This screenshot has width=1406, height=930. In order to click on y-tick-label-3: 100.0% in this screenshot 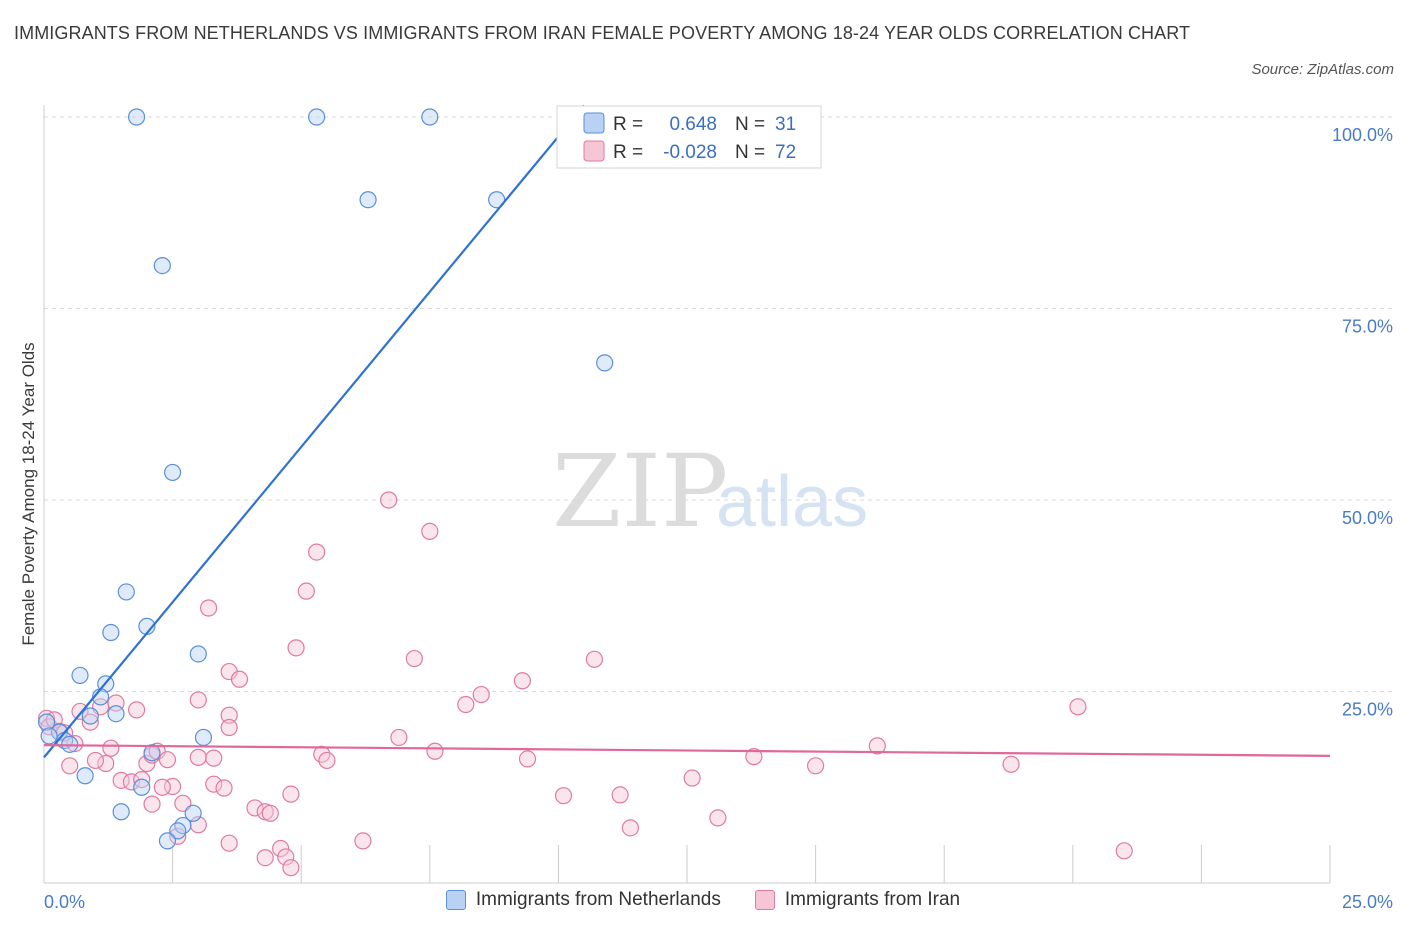, I will do `click(1362, 135)`.